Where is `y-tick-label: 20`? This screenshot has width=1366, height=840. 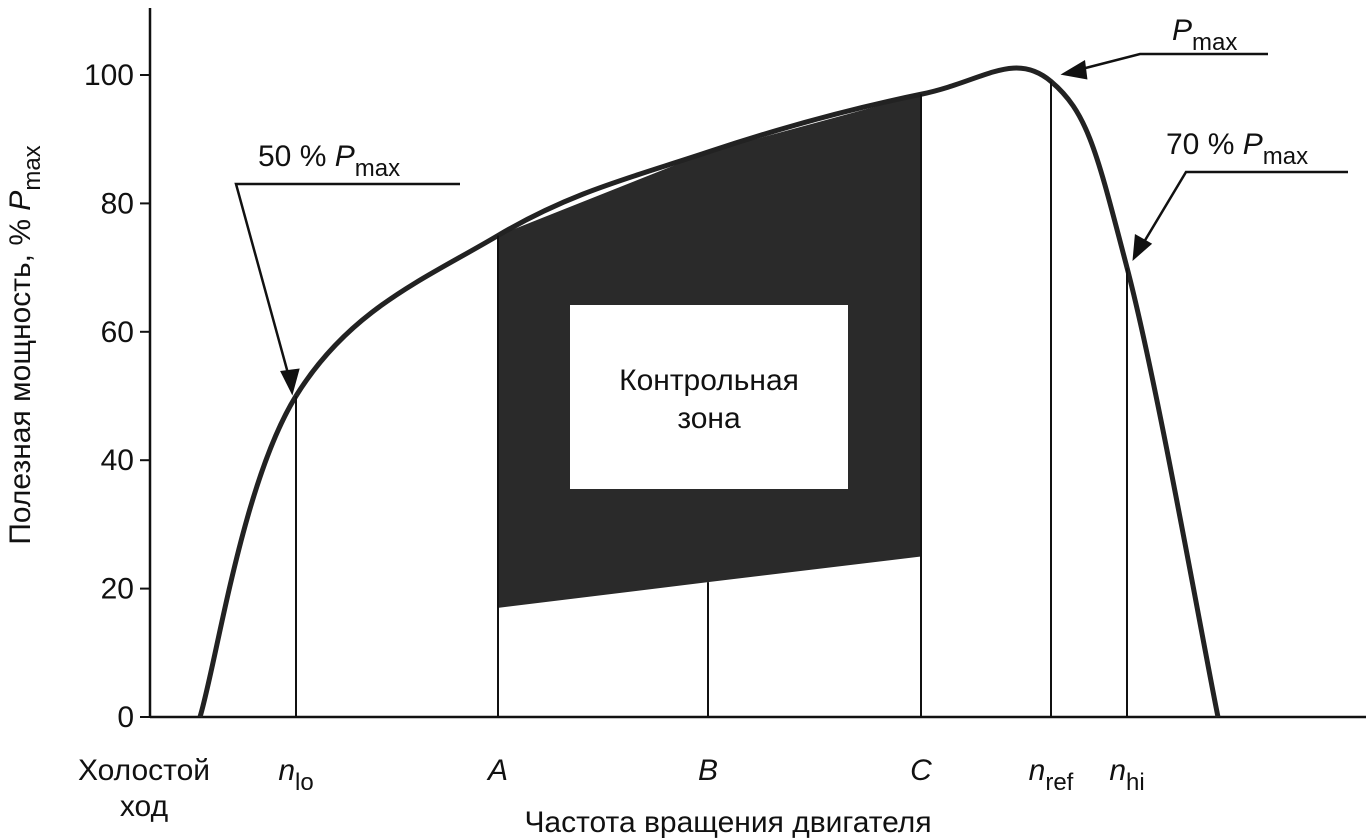
y-tick-label: 20 is located at coordinates (117, 589).